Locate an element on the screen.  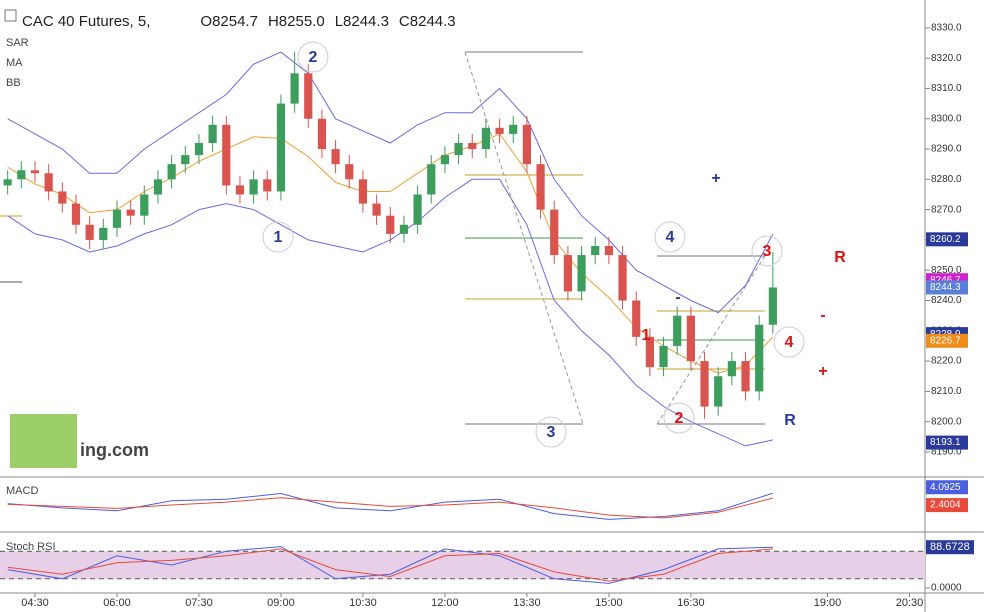
ohlc-value: 8254.7 is located at coordinates (235, 21).